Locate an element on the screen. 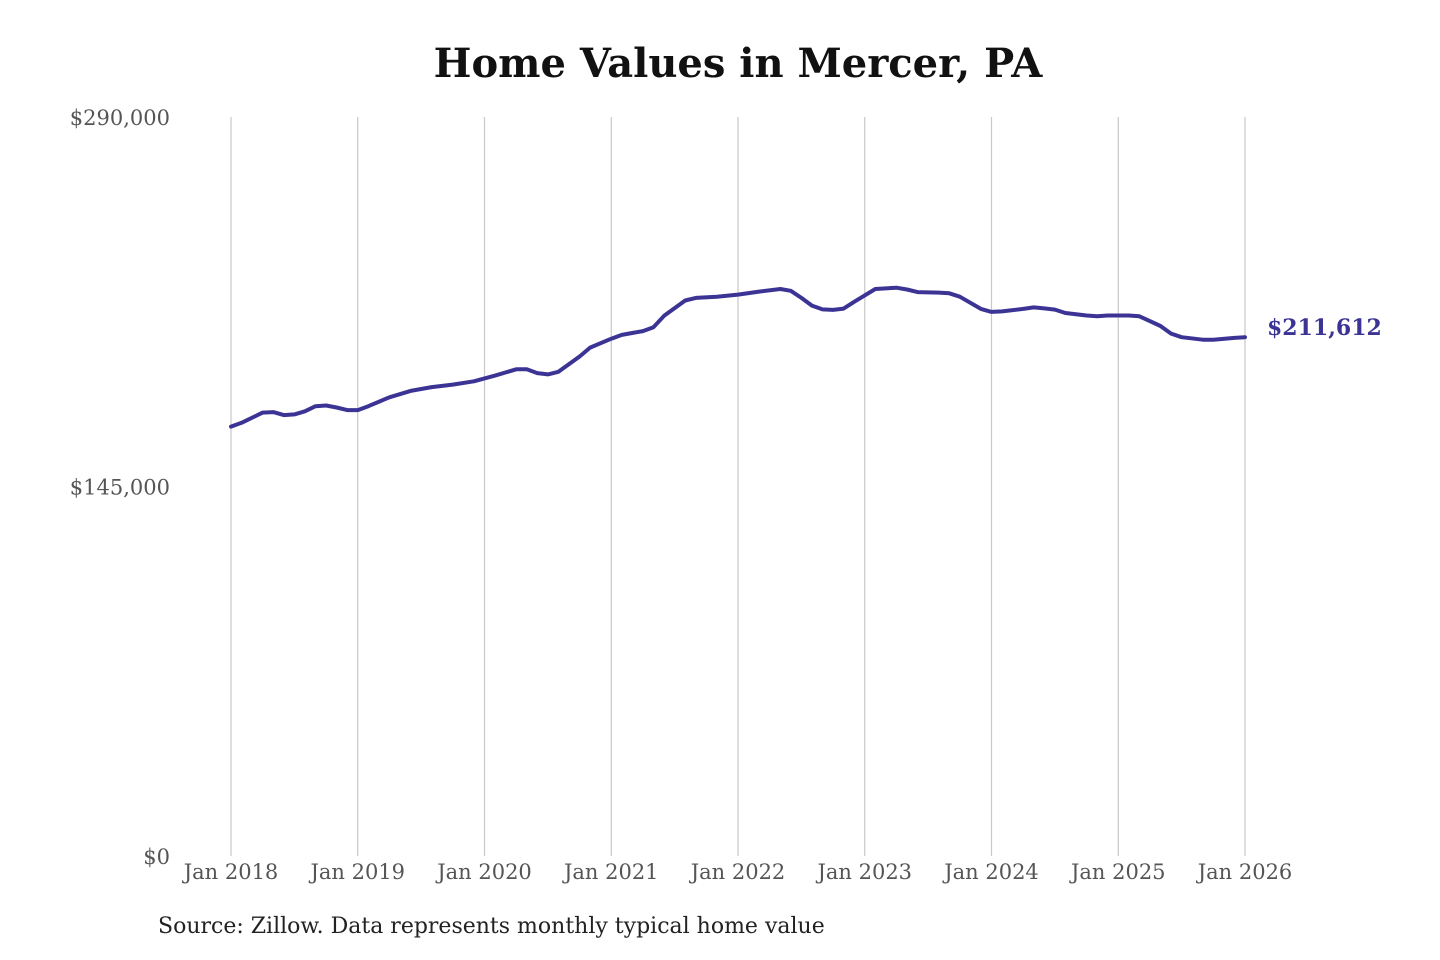 The height and width of the screenshot is (960, 1440). chart-title: Home Values in Mercer, PA is located at coordinates (738, 63).